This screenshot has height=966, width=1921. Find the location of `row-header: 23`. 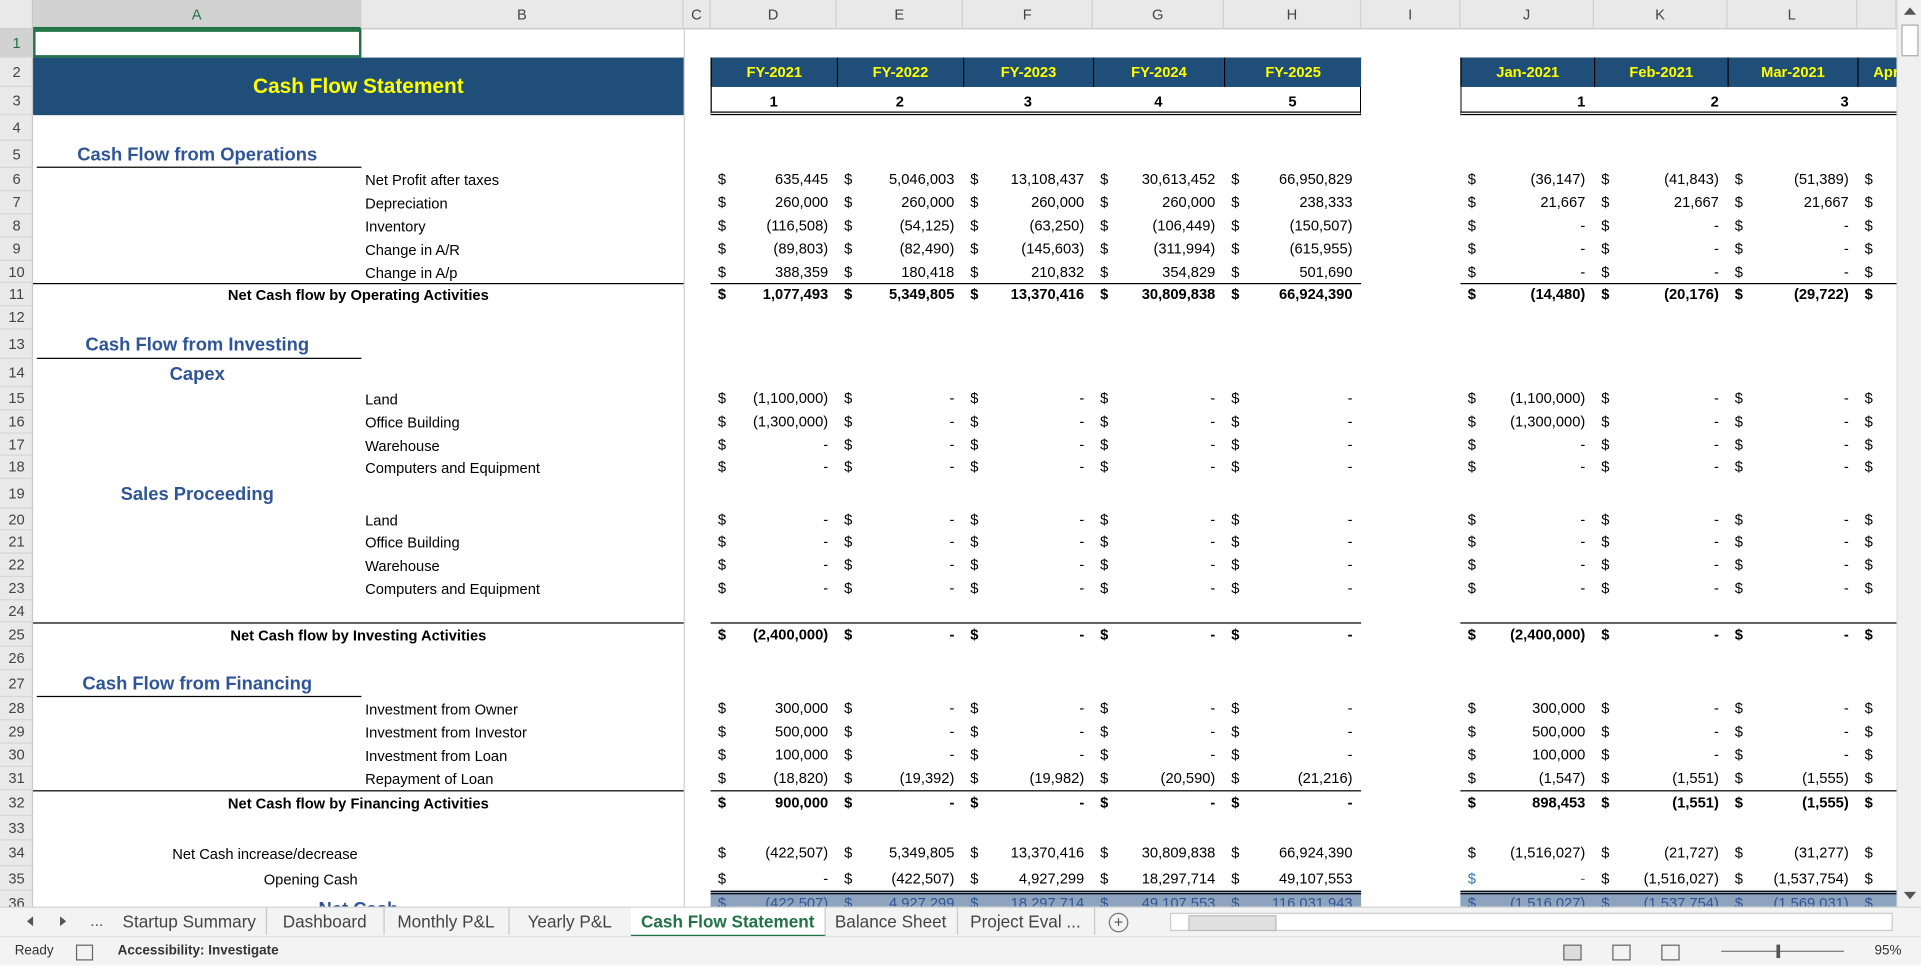

row-header: 23 is located at coordinates (17, 589).